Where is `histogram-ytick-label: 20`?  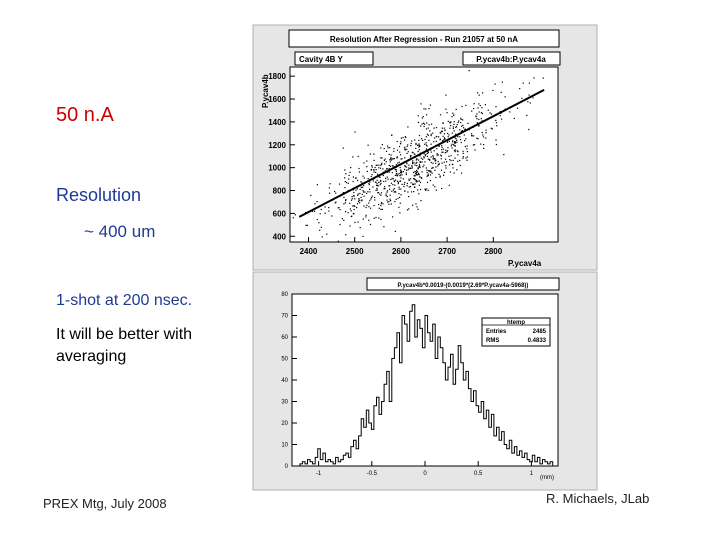 histogram-ytick-label: 20 is located at coordinates (284, 424).